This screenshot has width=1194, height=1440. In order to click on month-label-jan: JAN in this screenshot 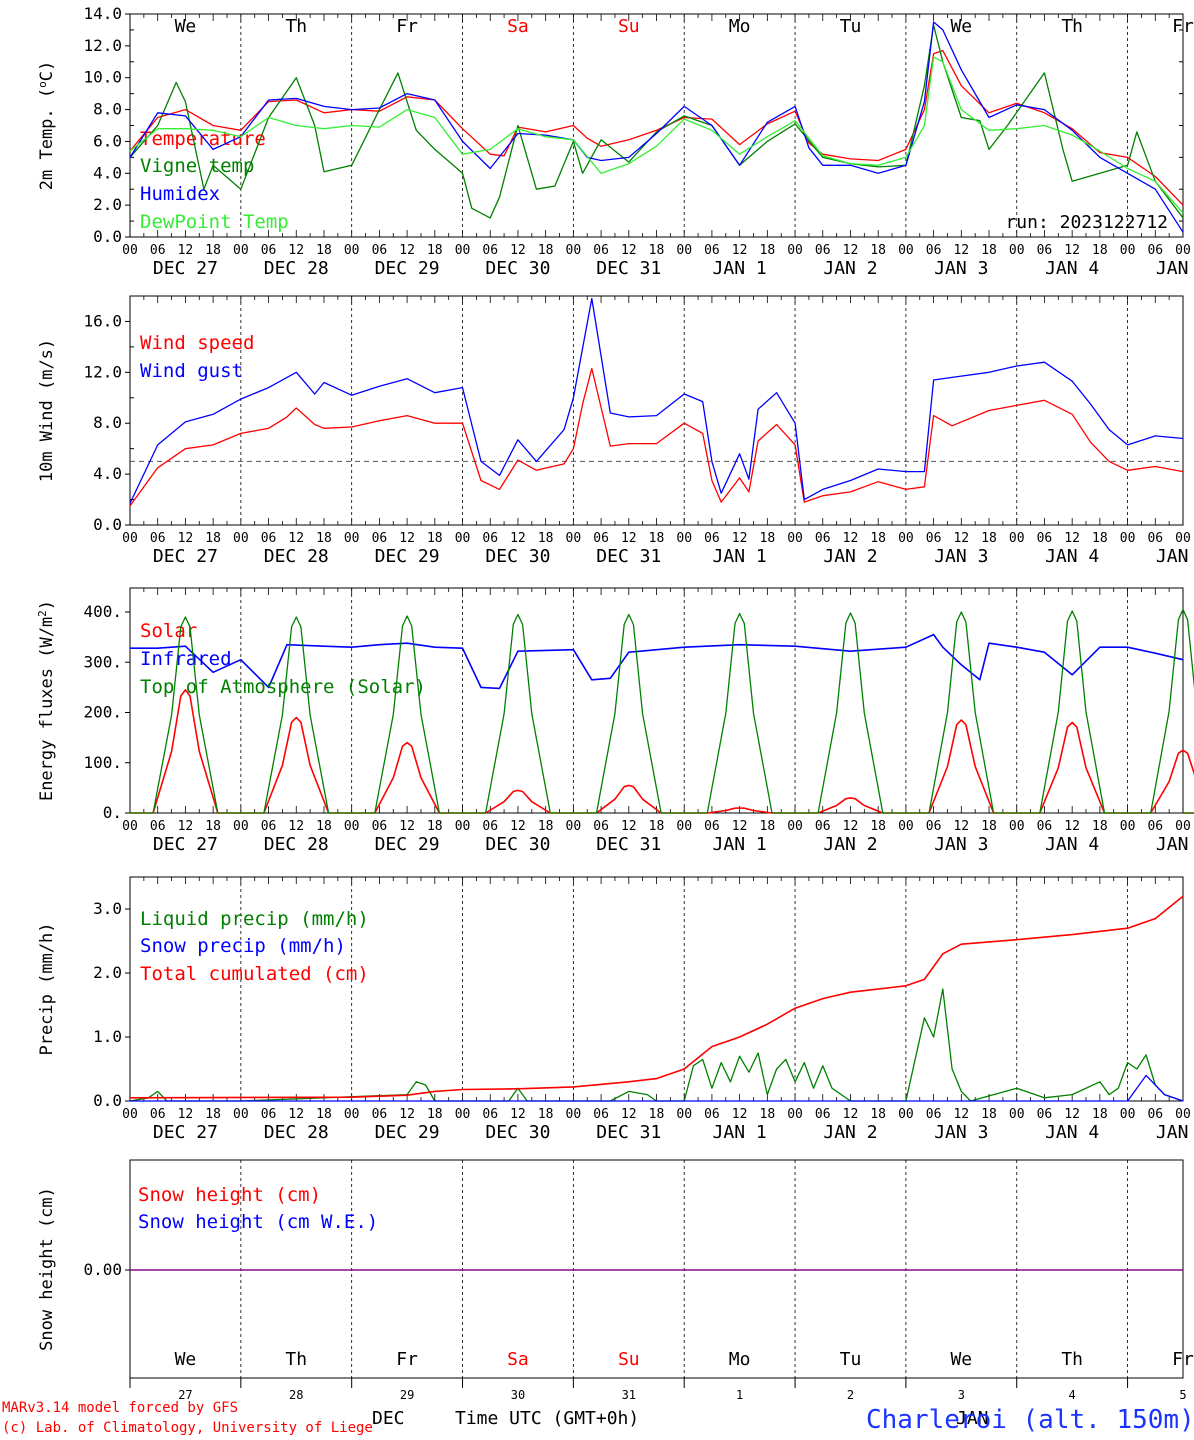, I will do `click(972, 1418)`.